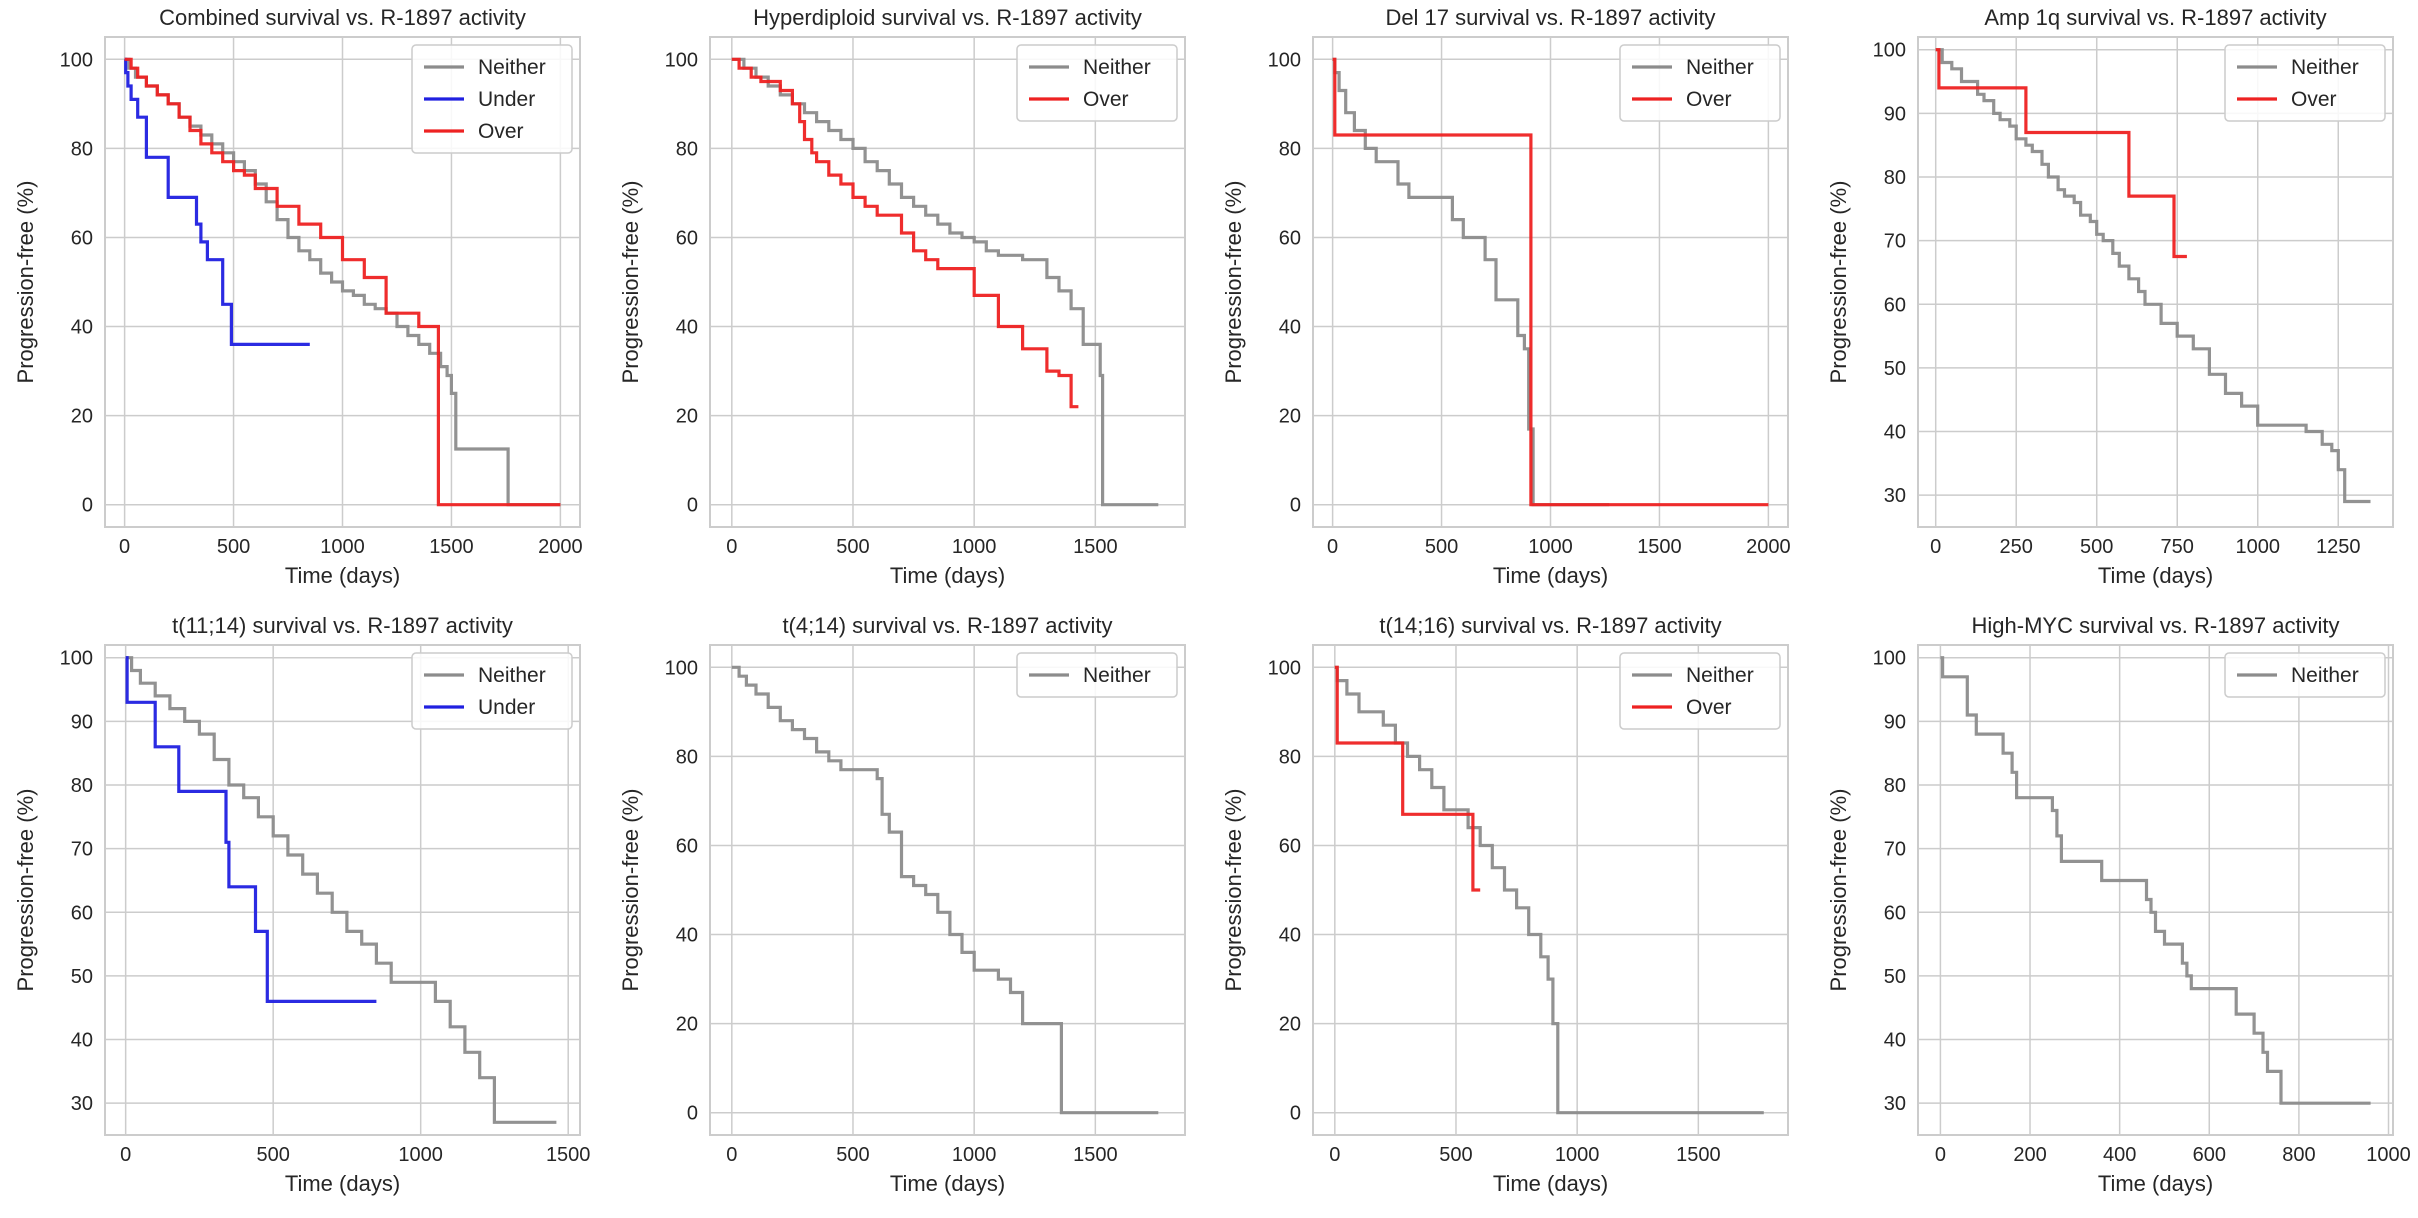 Image resolution: width=2418 pixels, height=1218 pixels. Describe the element at coordinates (947, 625) in the screenshot. I see `chart-title: t(4;14) survival vs. R-1897 activity` at that location.